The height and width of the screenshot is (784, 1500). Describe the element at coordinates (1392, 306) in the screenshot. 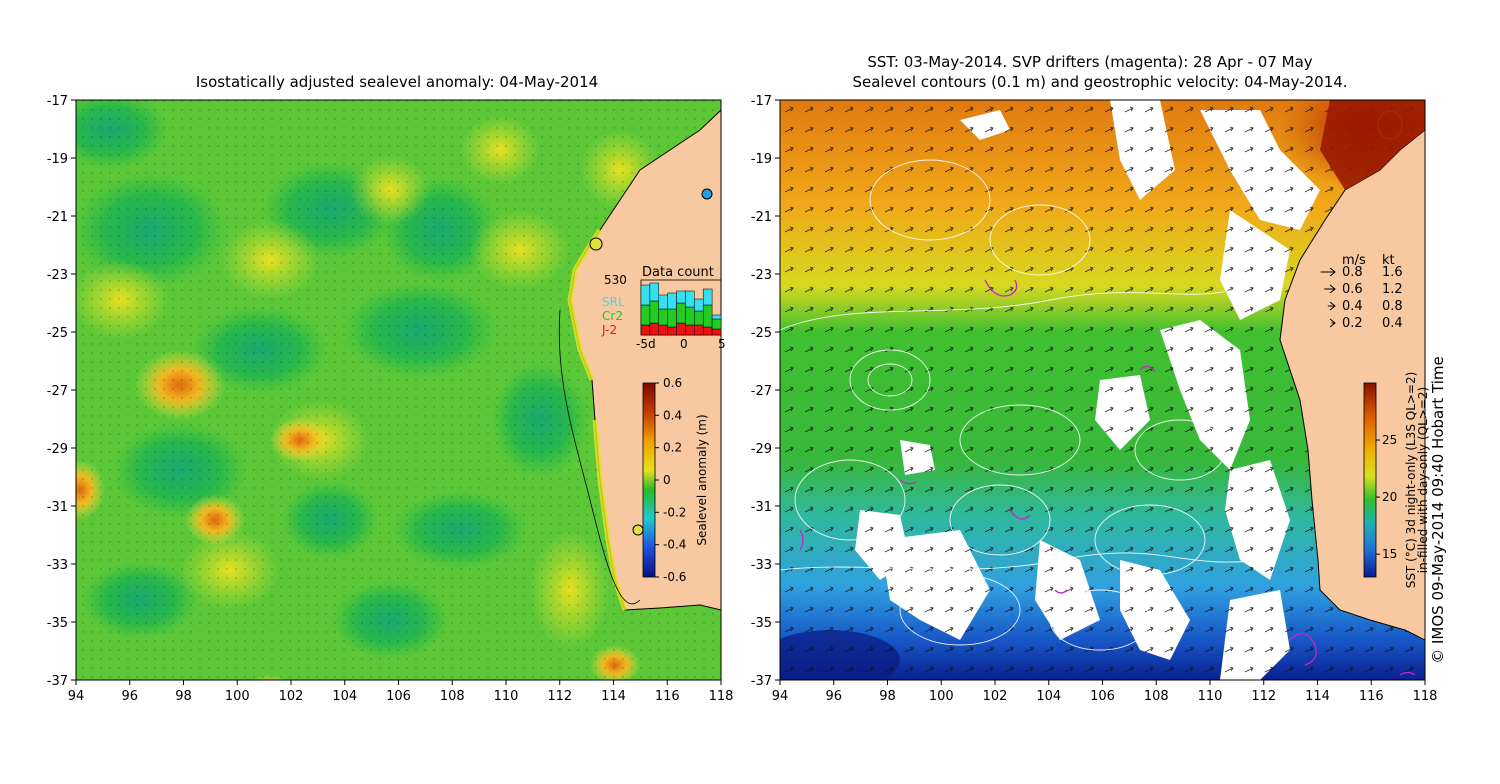

I see `legend-speed-kt: 0.8` at that location.